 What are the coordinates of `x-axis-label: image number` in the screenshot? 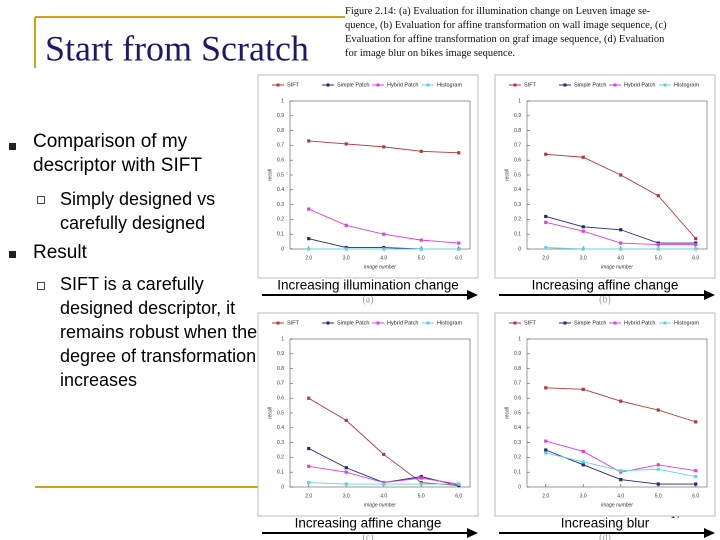 It's located at (617, 505).